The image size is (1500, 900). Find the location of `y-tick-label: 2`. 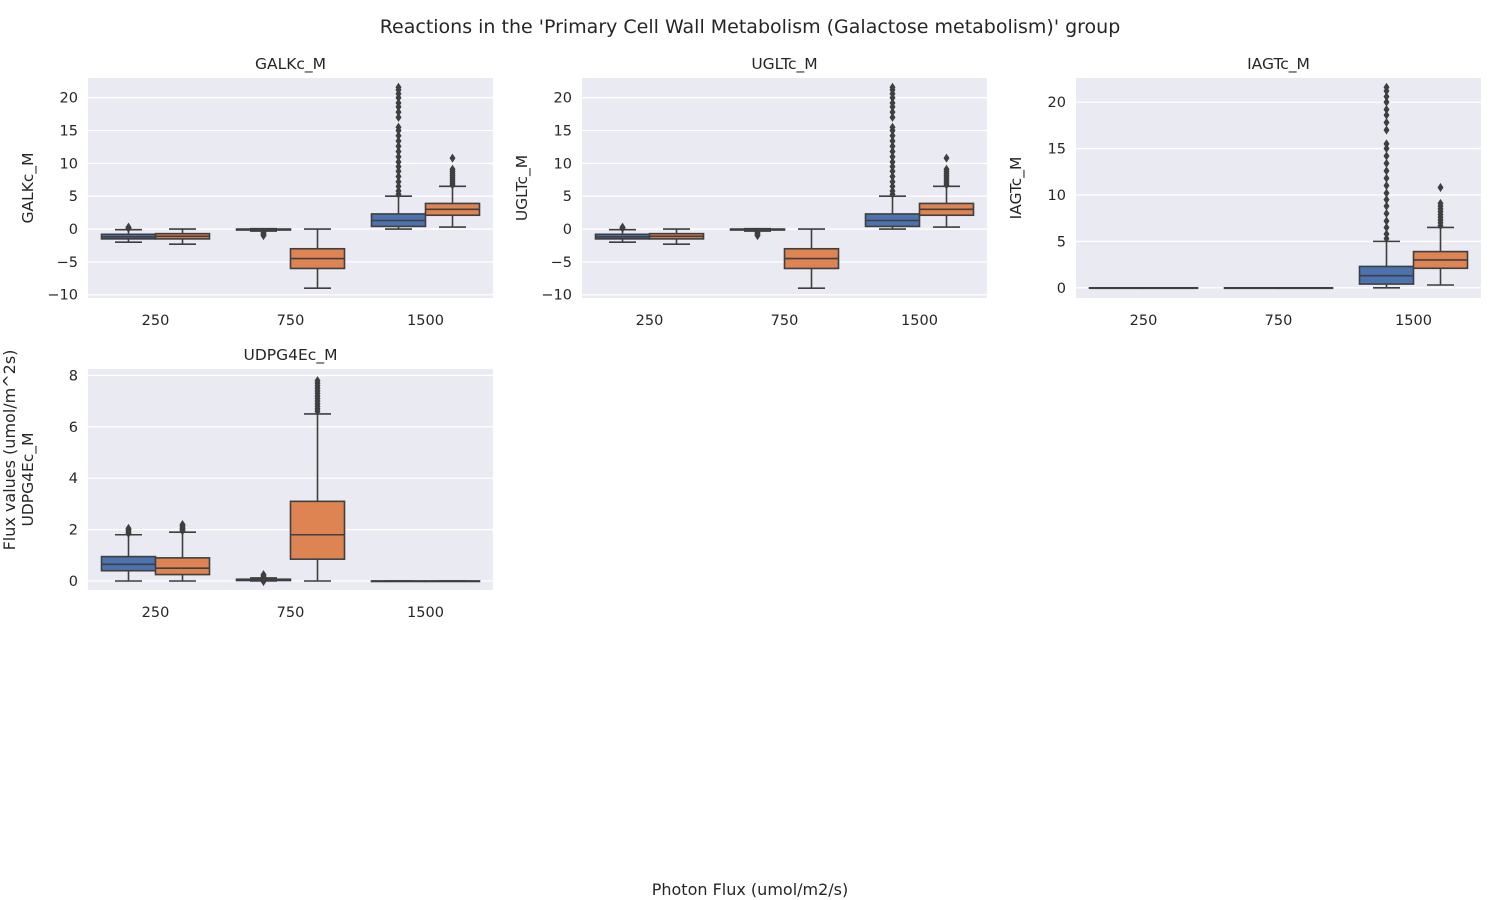

y-tick-label: 2 is located at coordinates (73, 531).